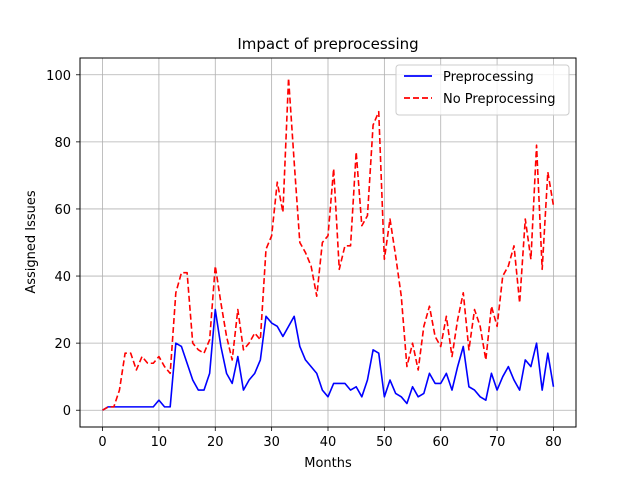 The width and height of the screenshot is (640, 480). What do you see at coordinates (497, 442) in the screenshot?
I see `x-tick-label: 70` at bounding box center [497, 442].